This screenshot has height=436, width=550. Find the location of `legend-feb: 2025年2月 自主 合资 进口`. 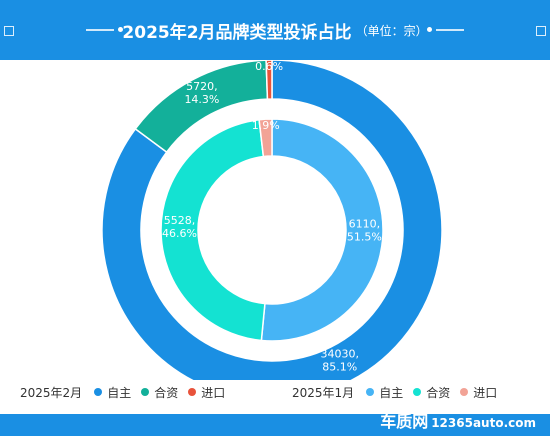

legend-feb: 2025年2月 自主 合资 进口 is located at coordinates (122, 392).